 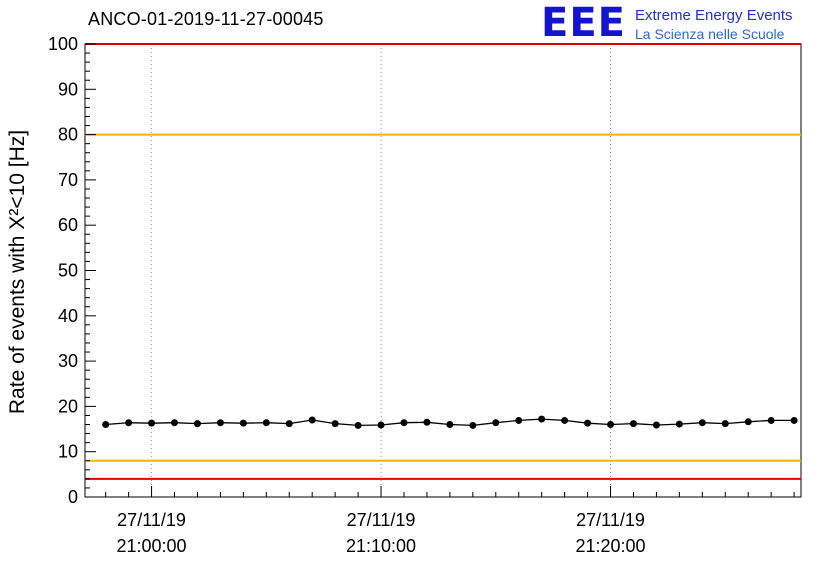 What do you see at coordinates (381, 546) in the screenshot?
I see `x-tick-label-time: 21:10:00` at bounding box center [381, 546].